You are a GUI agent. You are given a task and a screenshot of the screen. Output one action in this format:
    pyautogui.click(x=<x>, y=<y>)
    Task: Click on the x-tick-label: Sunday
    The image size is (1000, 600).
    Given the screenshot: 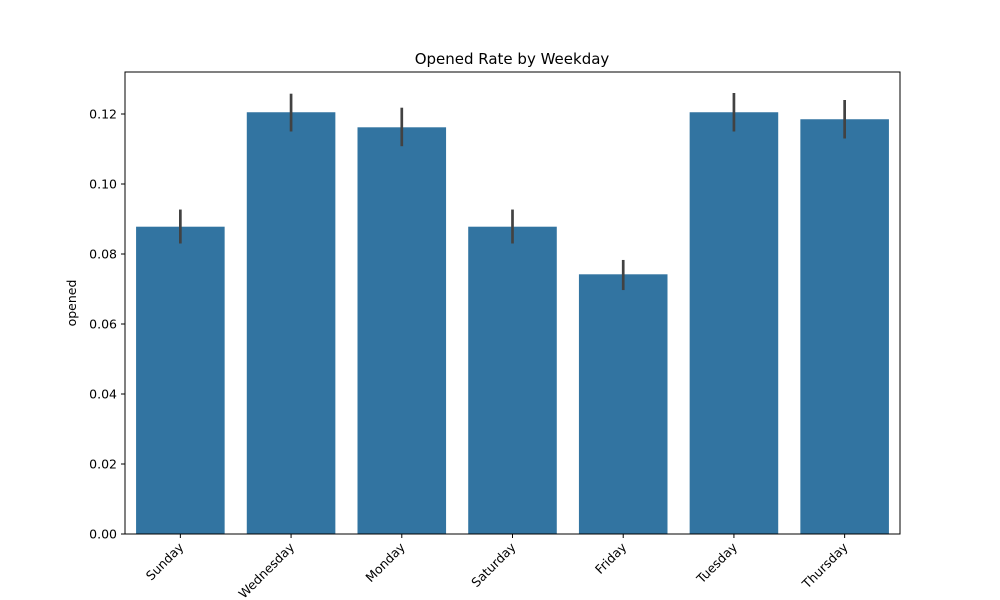 What is the action you would take?
    pyautogui.click(x=165, y=561)
    